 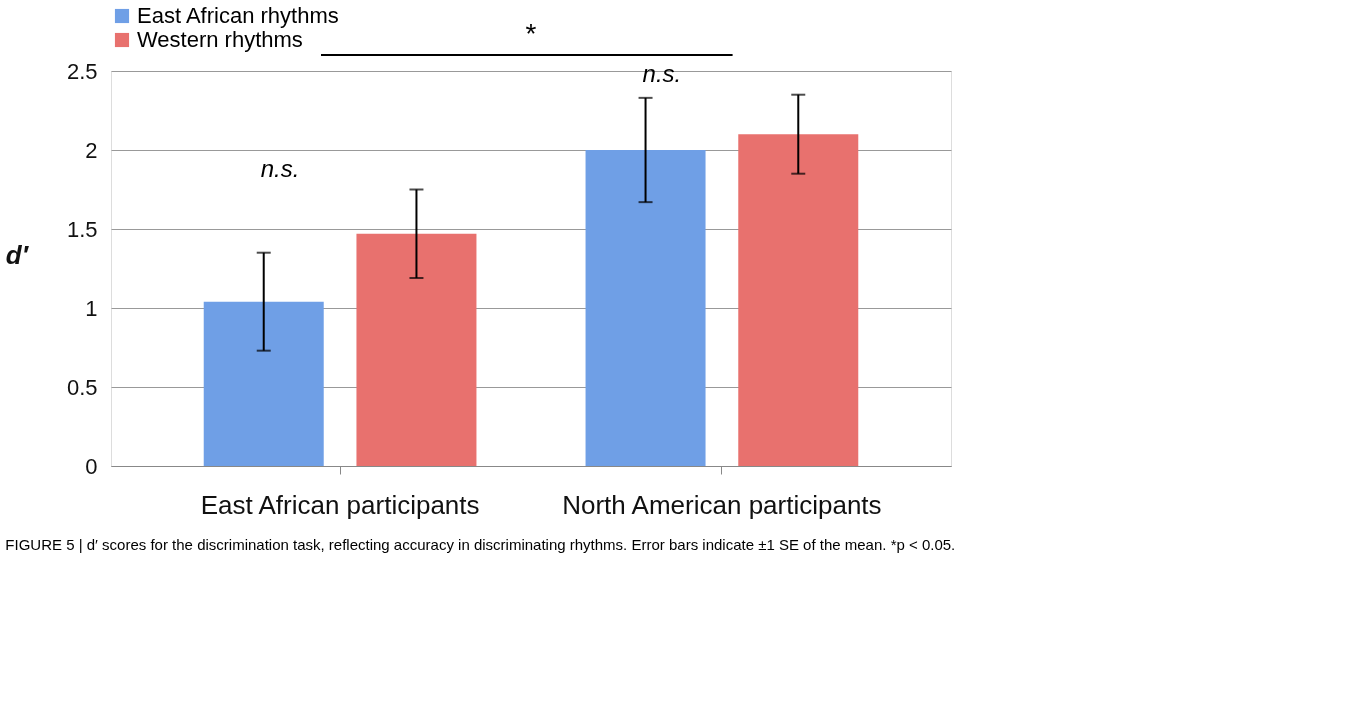 I want to click on y-tick-label: 2.5, so click(x=82, y=71).